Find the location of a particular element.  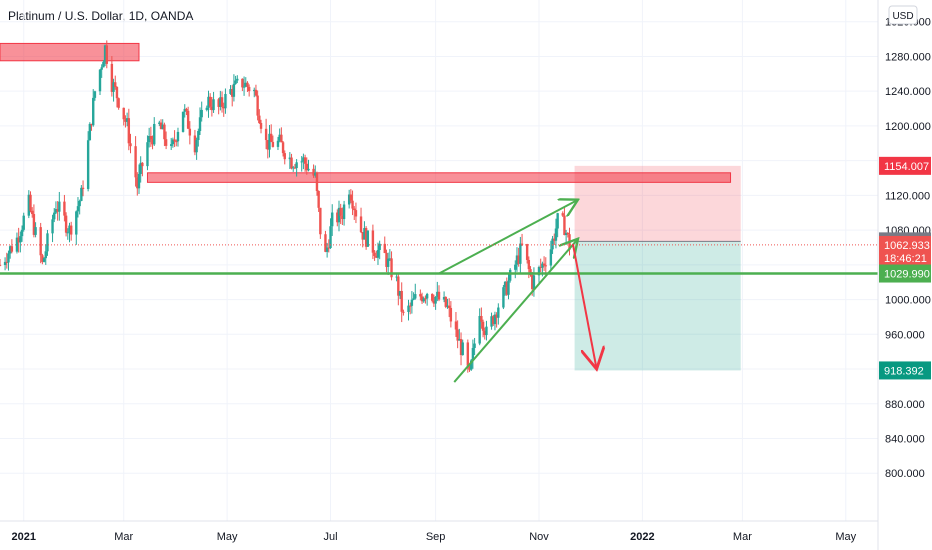

x-tick-label: 2021 is located at coordinates (23, 537).